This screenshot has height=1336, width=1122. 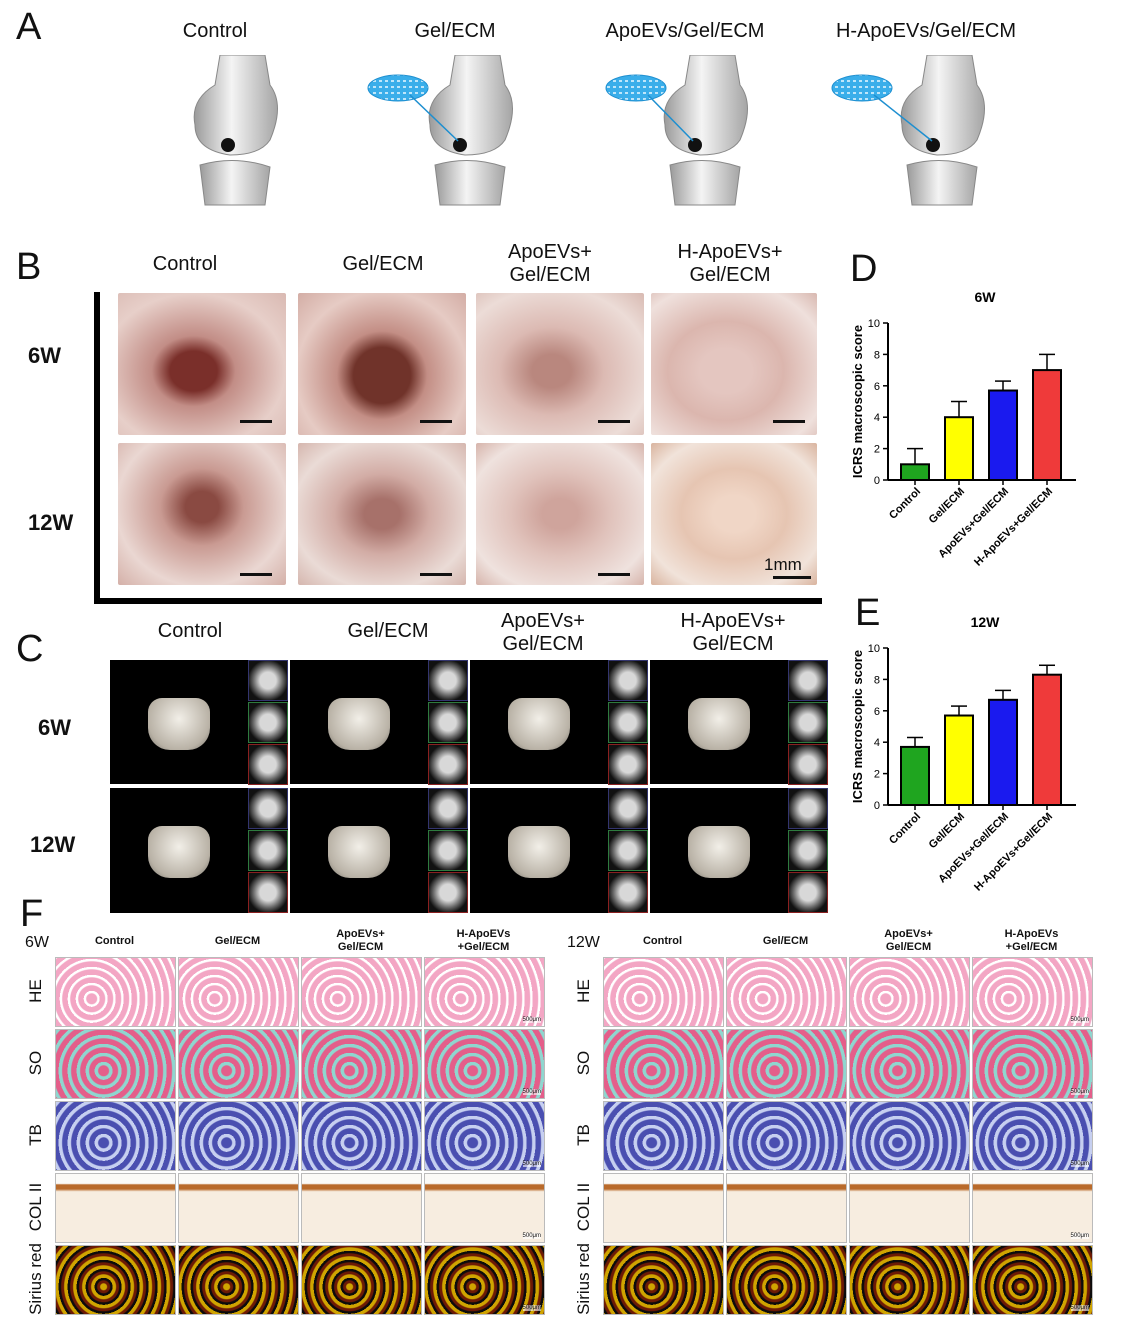 I want to click on knee-control, so click(x=235, y=130).